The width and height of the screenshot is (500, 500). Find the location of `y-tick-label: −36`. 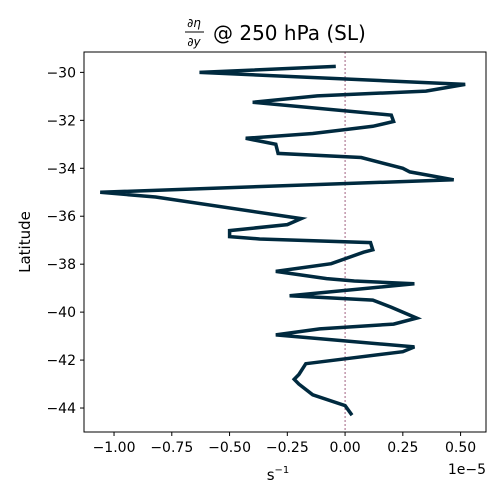

y-tick-label: −36 is located at coordinates (61, 217).